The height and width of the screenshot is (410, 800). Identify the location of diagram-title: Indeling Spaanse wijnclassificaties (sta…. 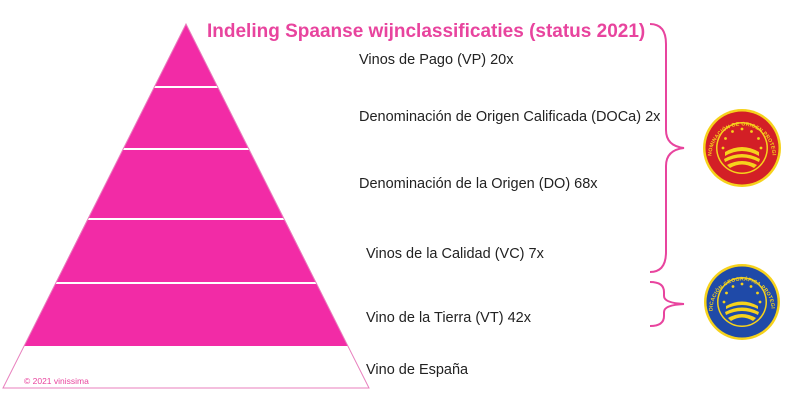
(426, 31).